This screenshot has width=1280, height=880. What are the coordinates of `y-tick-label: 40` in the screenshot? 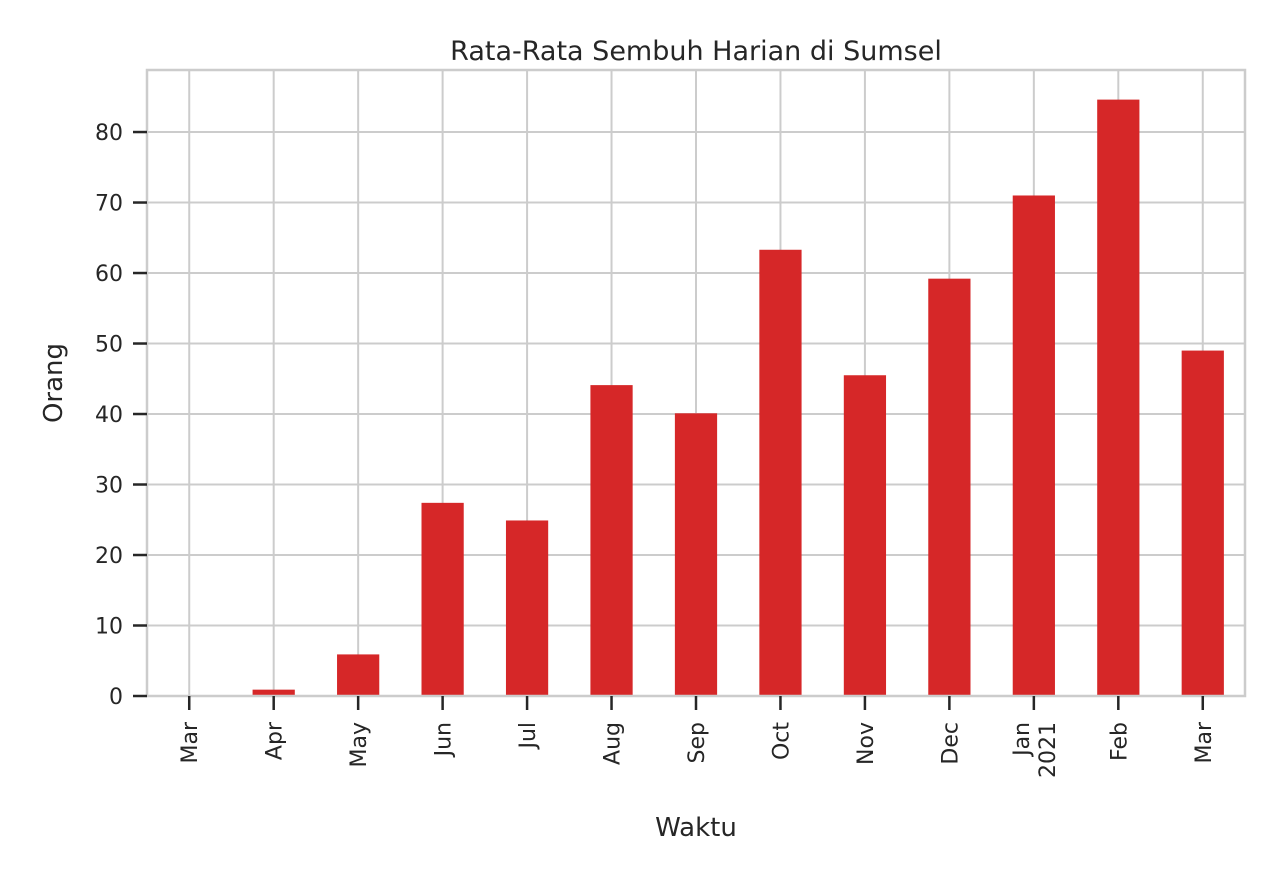 It's located at (109, 415).